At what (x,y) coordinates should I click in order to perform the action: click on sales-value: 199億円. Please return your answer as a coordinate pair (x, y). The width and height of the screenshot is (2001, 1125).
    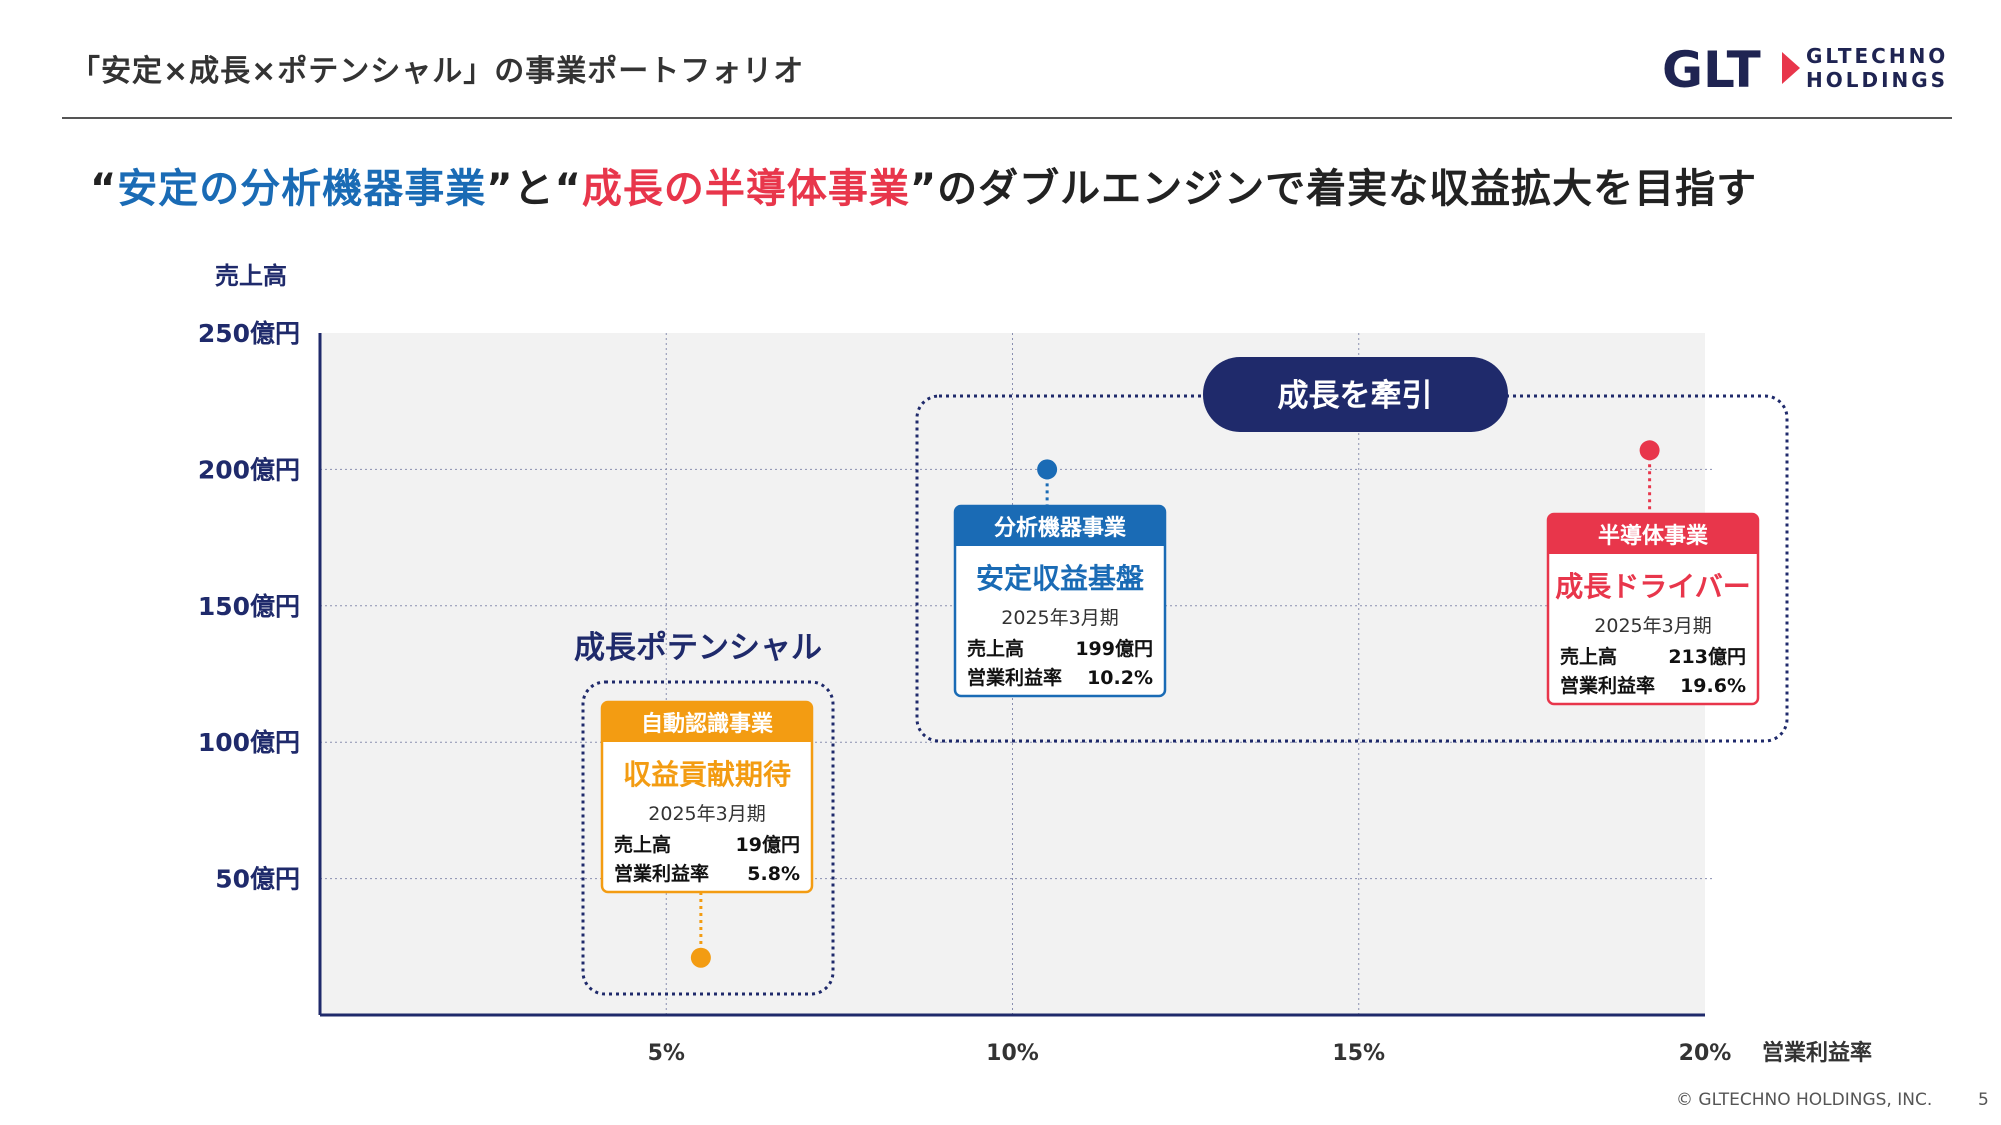
    Looking at the image, I should click on (1114, 648).